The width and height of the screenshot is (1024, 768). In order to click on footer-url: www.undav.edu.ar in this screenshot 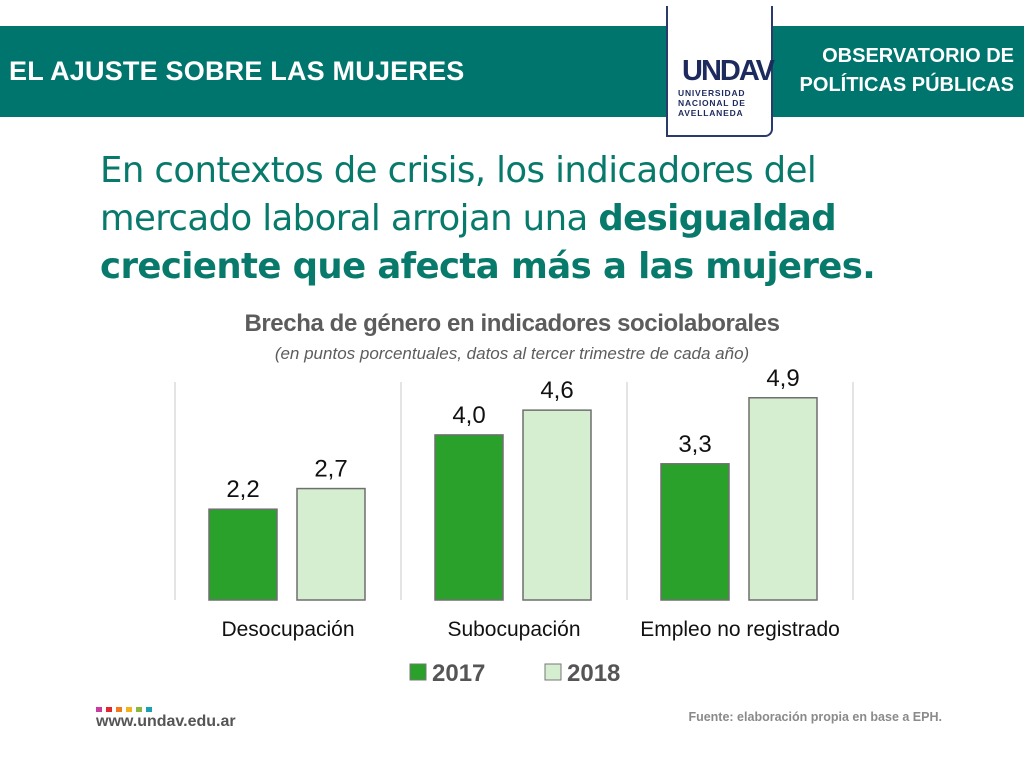, I will do `click(166, 721)`.